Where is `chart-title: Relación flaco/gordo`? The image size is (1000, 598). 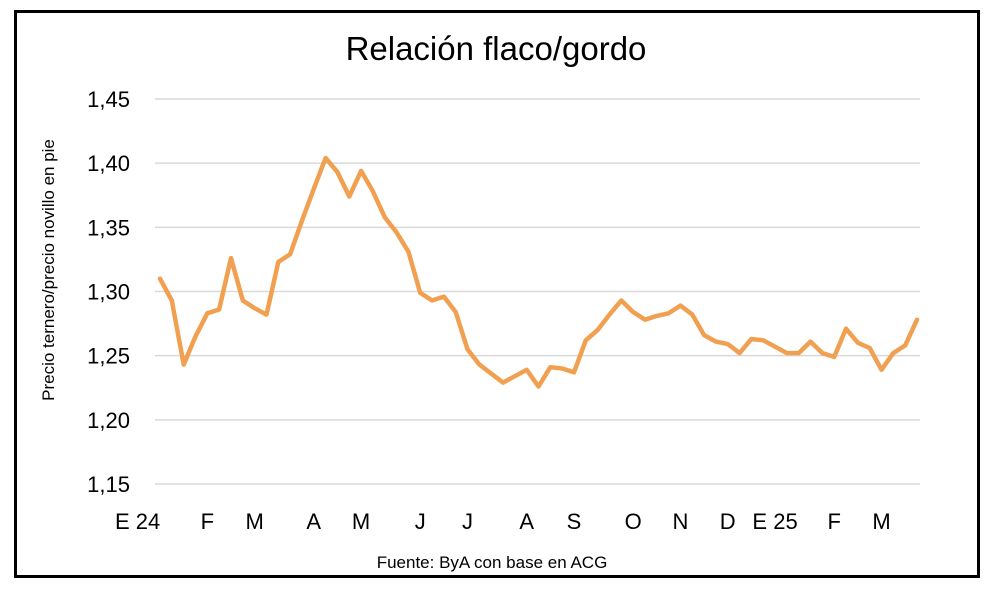 chart-title: Relación flaco/gordo is located at coordinates (496, 48).